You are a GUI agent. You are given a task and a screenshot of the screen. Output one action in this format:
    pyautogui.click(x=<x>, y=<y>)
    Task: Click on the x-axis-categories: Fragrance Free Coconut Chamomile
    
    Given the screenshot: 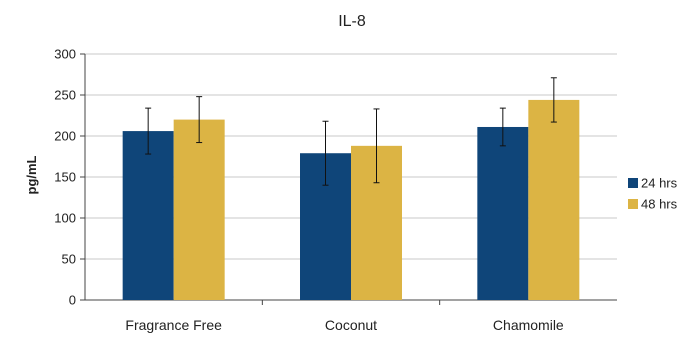 What is the action you would take?
    pyautogui.click(x=344, y=316)
    